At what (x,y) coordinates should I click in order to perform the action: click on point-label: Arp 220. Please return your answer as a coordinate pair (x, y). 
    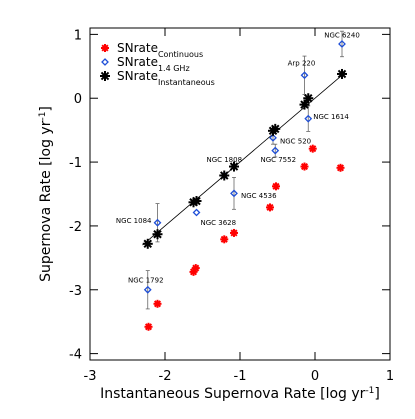
    Looking at the image, I should click on (302, 64).